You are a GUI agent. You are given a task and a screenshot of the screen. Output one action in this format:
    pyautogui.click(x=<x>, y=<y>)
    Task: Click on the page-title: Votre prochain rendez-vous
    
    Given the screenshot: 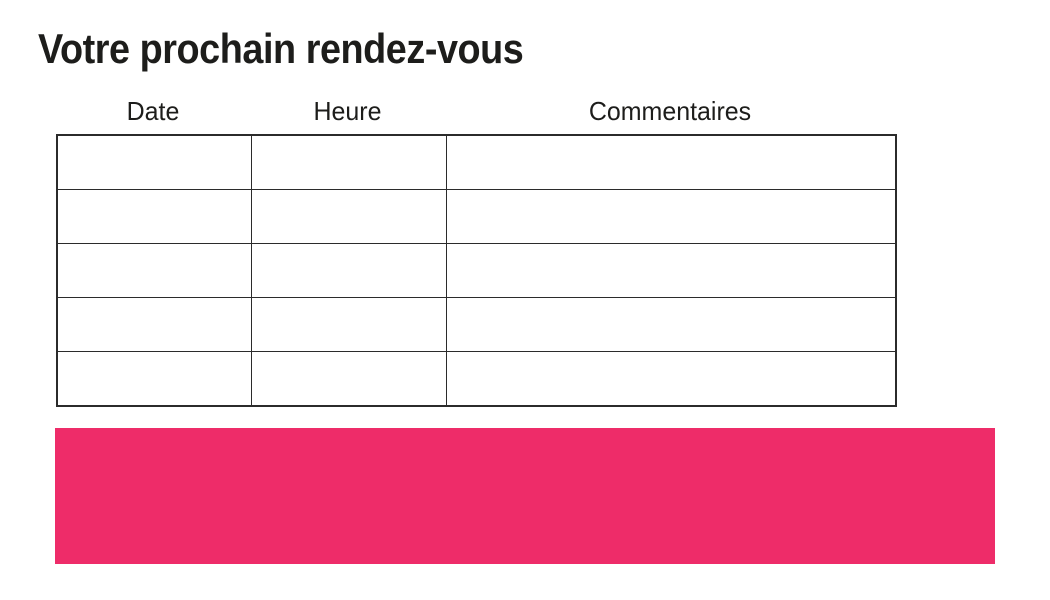 What is the action you would take?
    pyautogui.click(x=281, y=48)
    